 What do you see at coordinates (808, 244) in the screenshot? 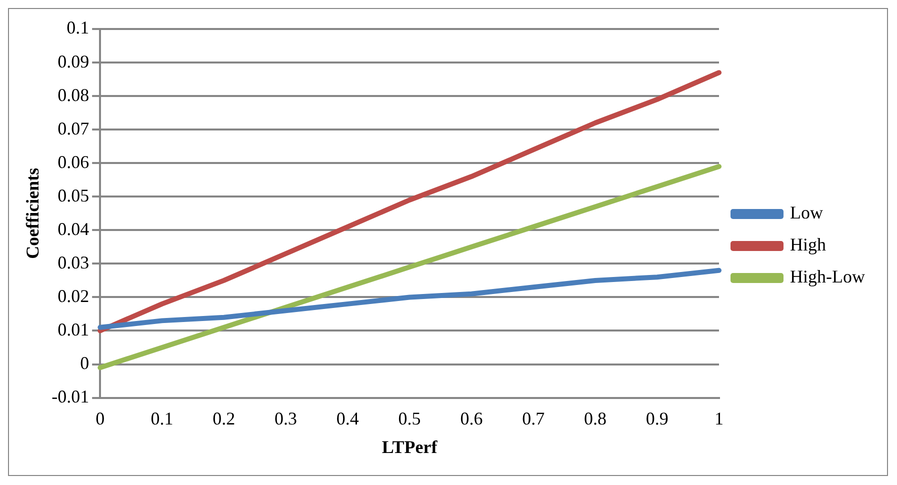
I see `legend-label: High` at bounding box center [808, 244].